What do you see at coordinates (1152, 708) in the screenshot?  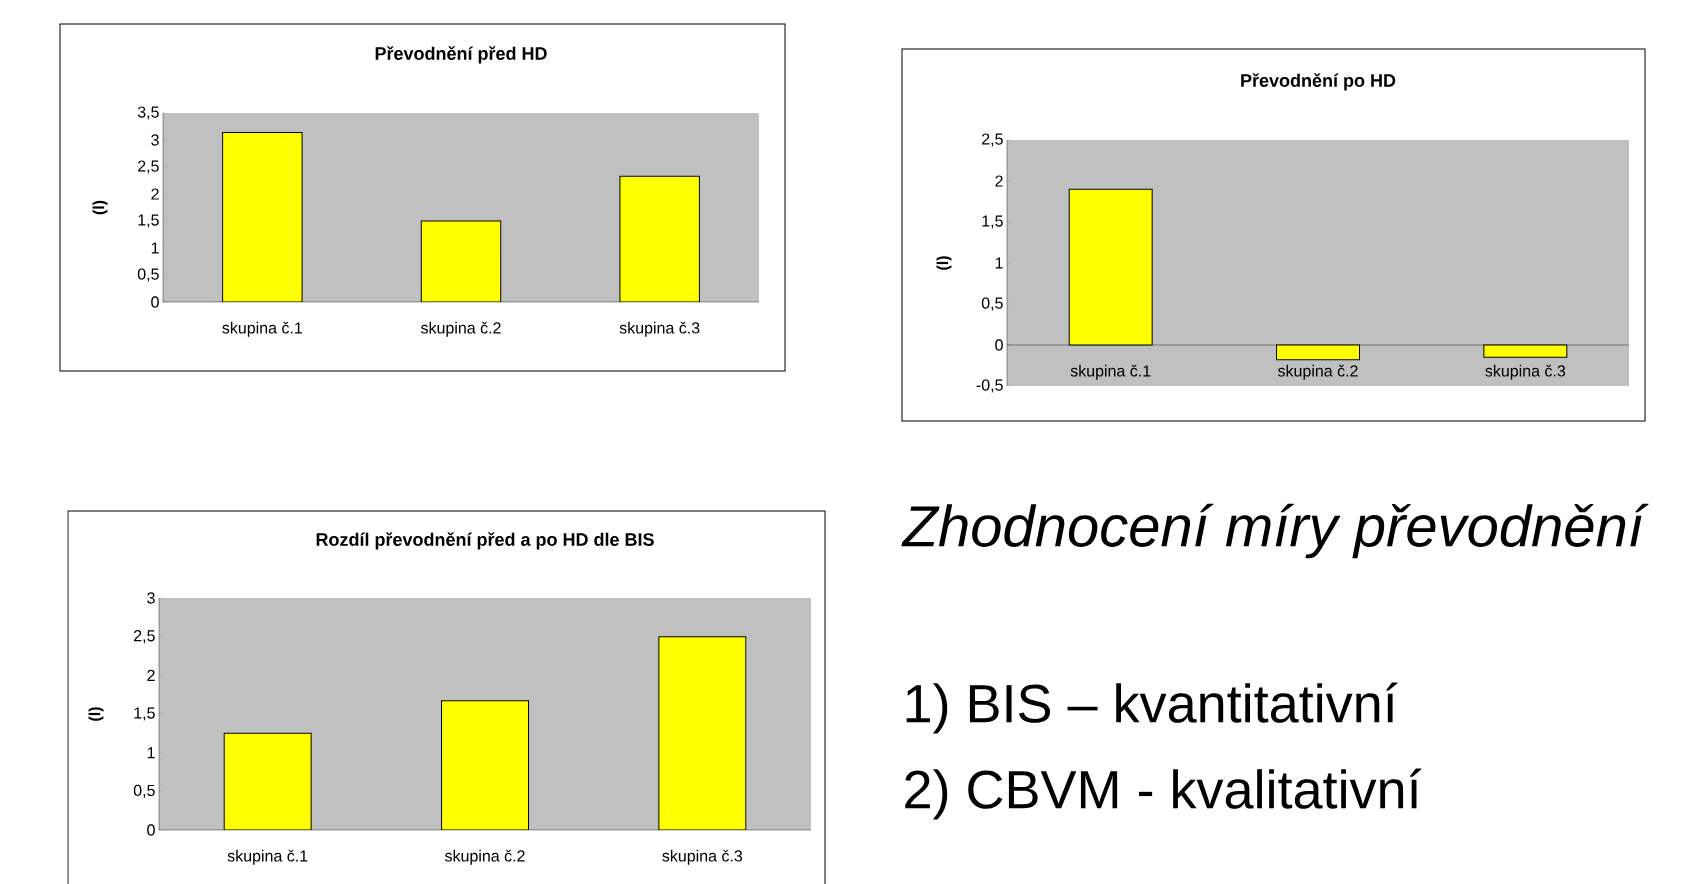 I see `text: 1) BIS – kvantitativní` at bounding box center [1152, 708].